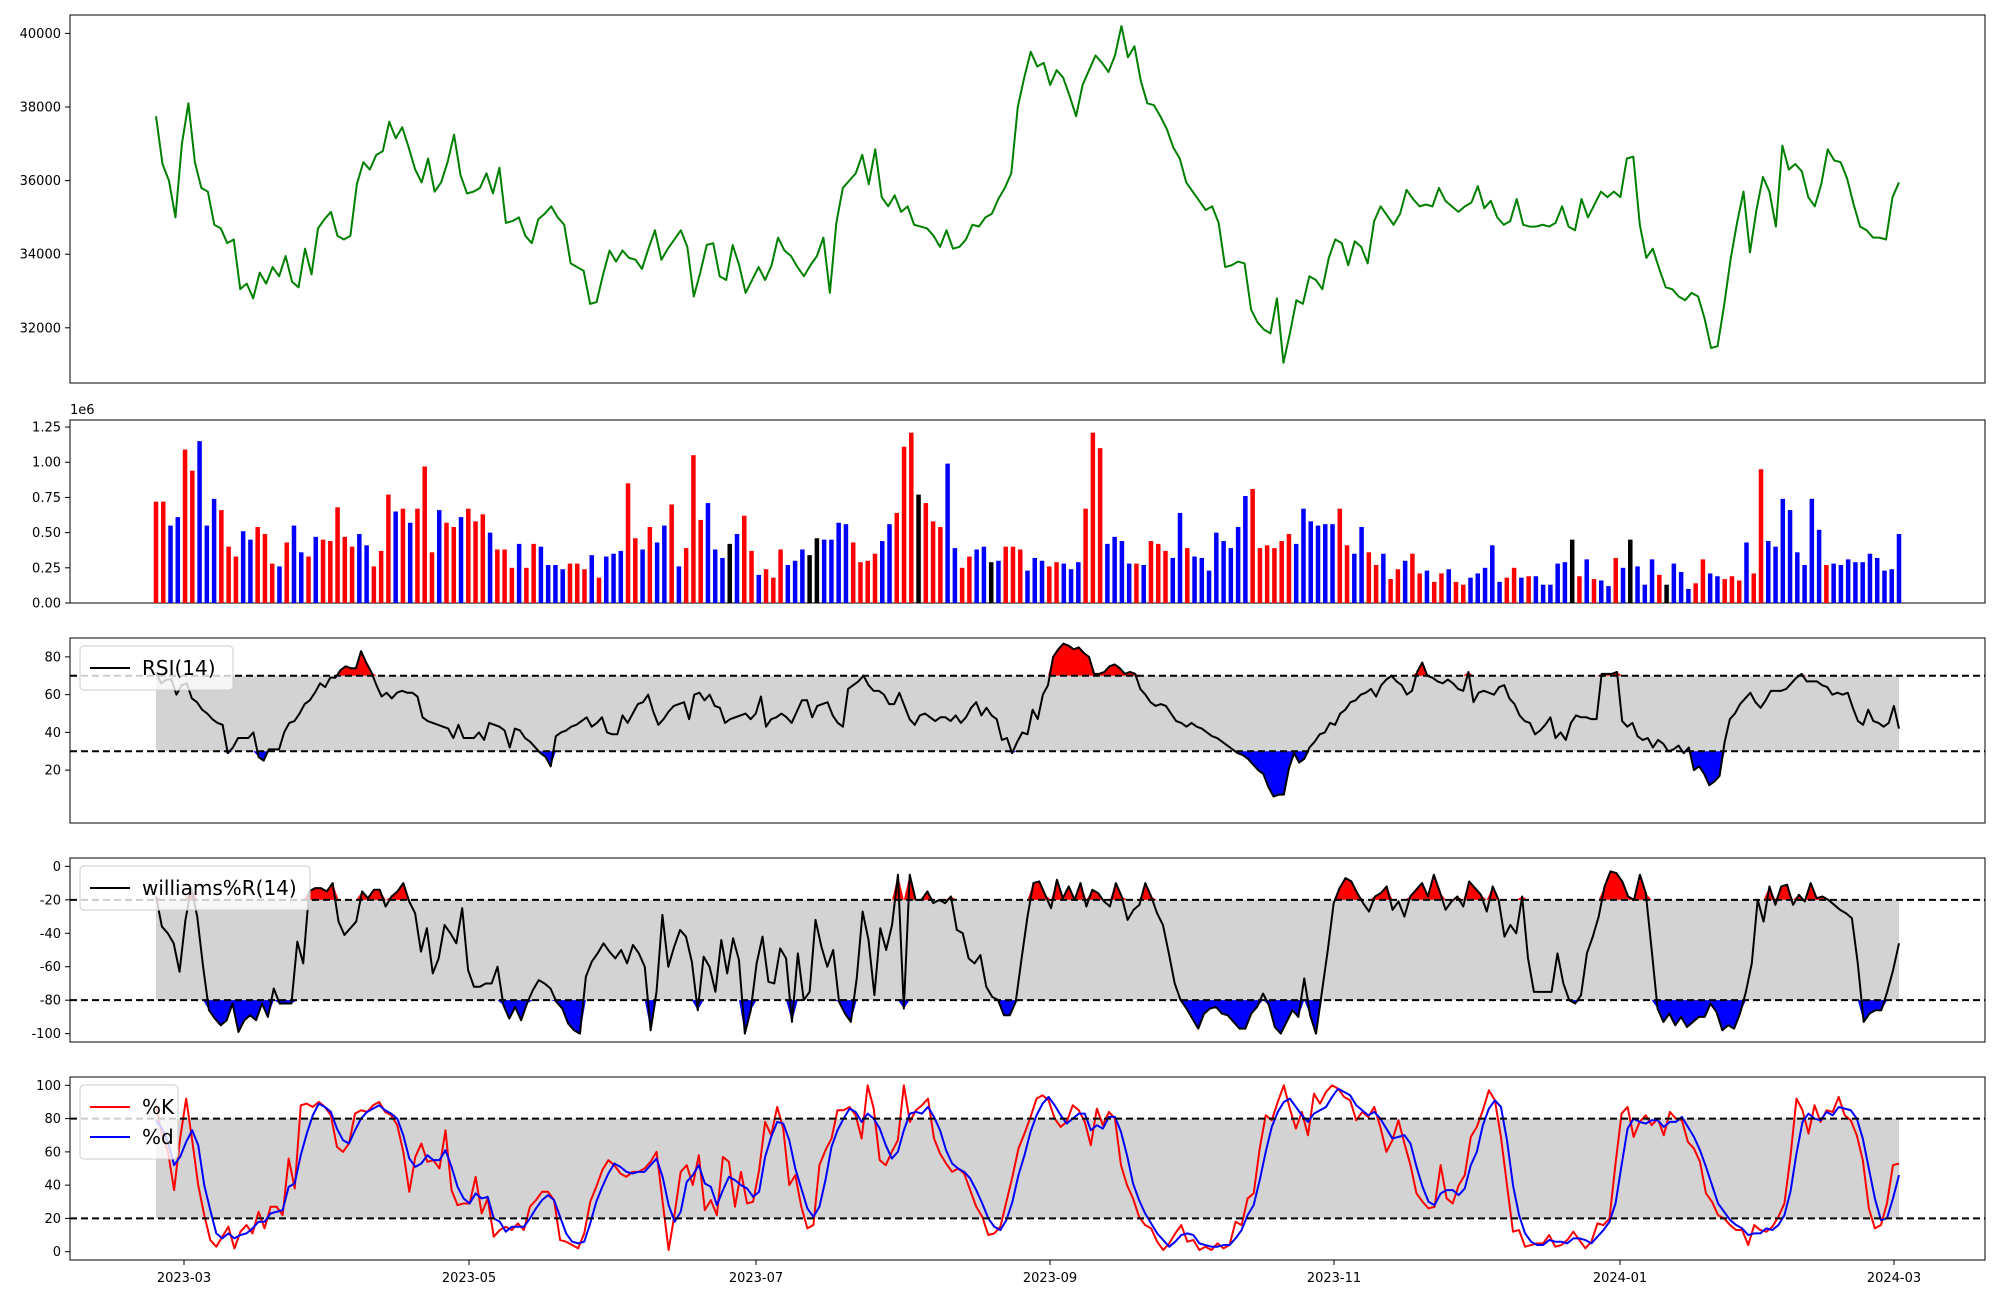 The height and width of the screenshot is (1300, 2000). Describe the element at coordinates (40, 255) in the screenshot. I see `price-y-tick-label: 34000` at that location.